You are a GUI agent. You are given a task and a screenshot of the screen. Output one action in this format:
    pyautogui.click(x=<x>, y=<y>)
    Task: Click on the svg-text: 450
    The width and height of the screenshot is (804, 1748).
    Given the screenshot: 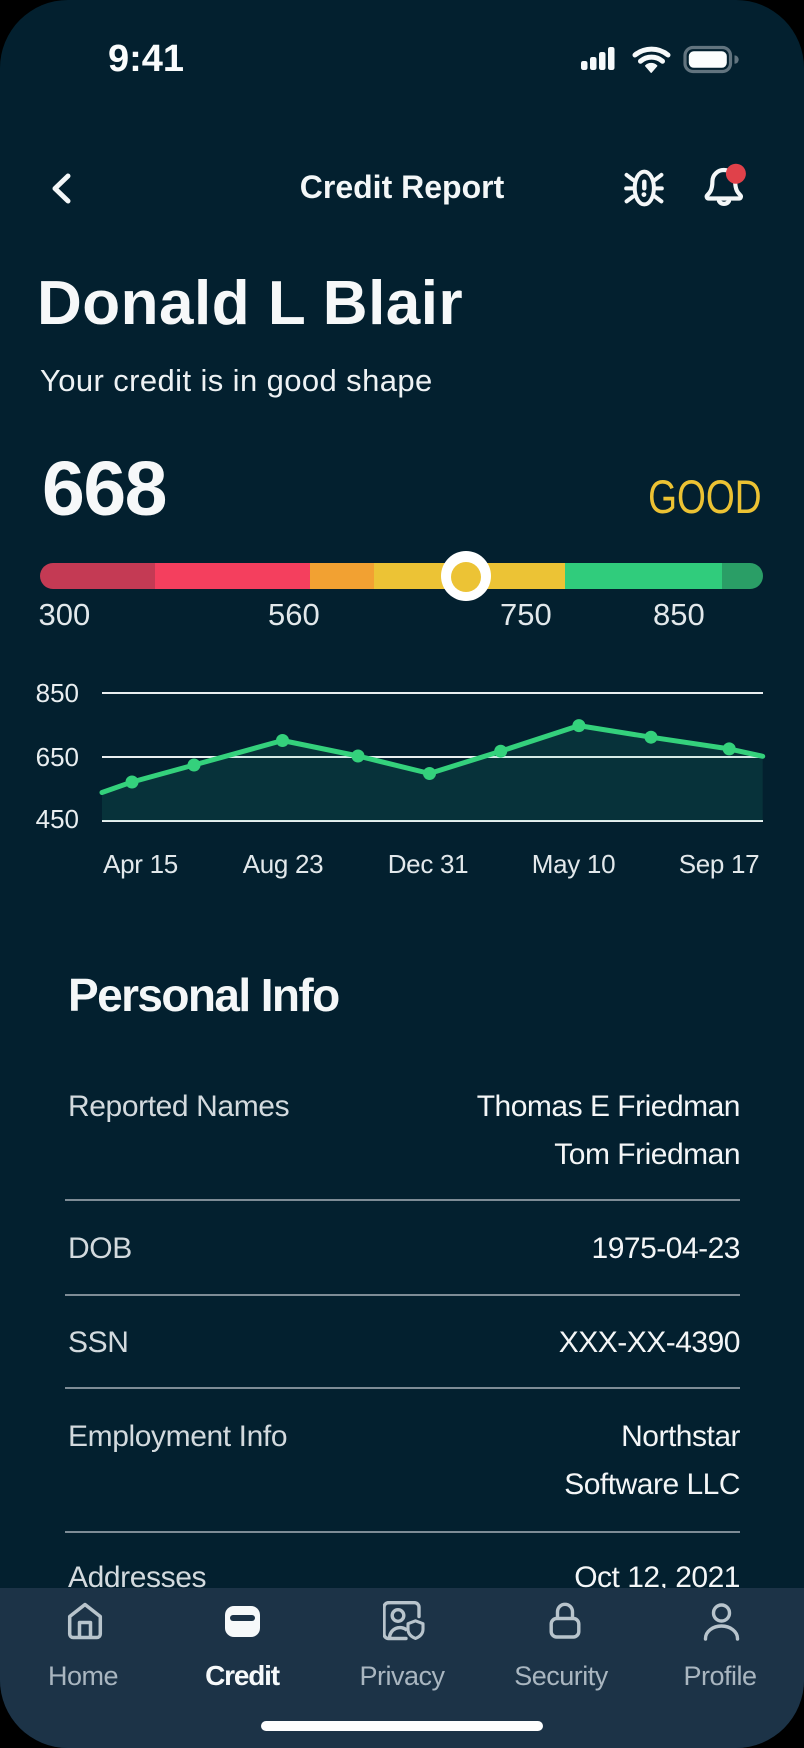 What is the action you would take?
    pyautogui.click(x=57, y=819)
    